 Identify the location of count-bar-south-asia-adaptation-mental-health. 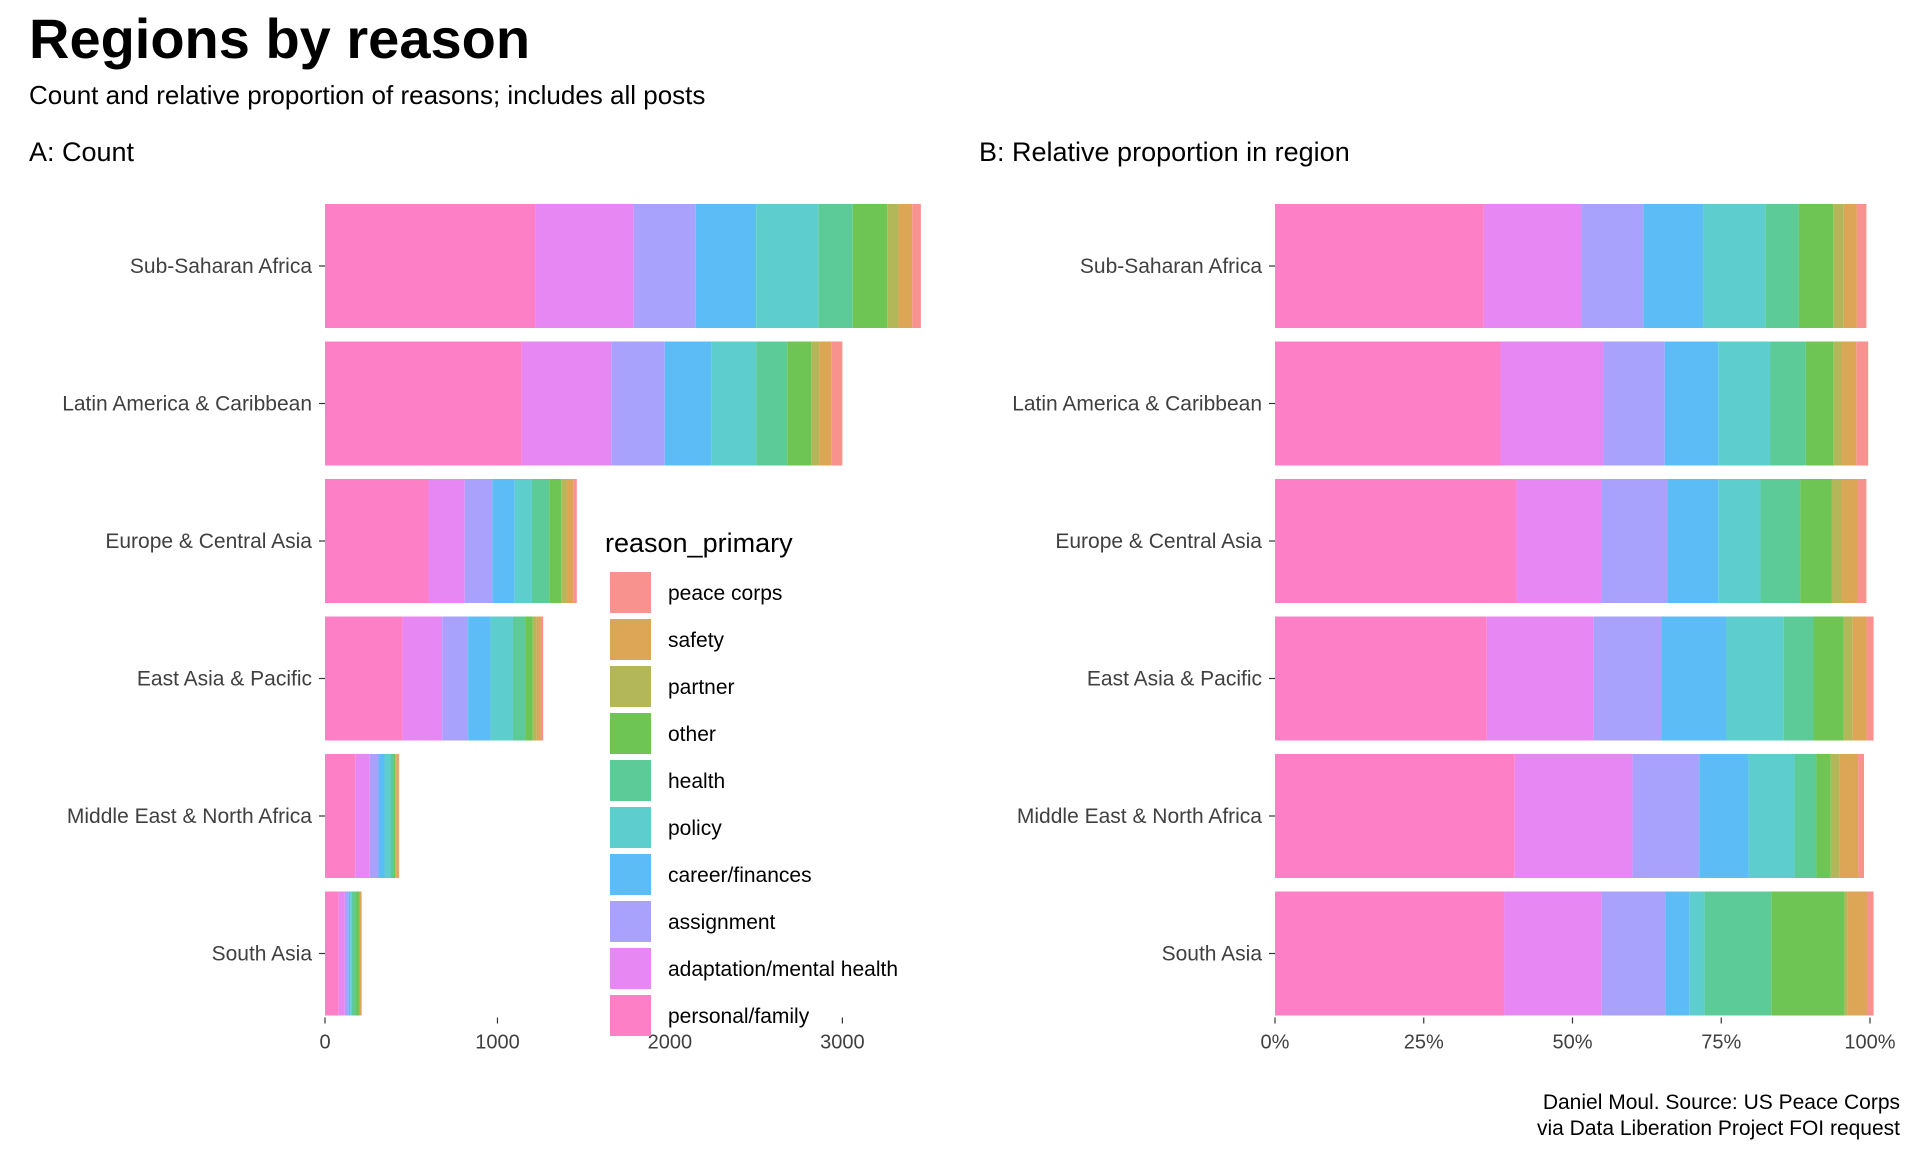
(341, 953).